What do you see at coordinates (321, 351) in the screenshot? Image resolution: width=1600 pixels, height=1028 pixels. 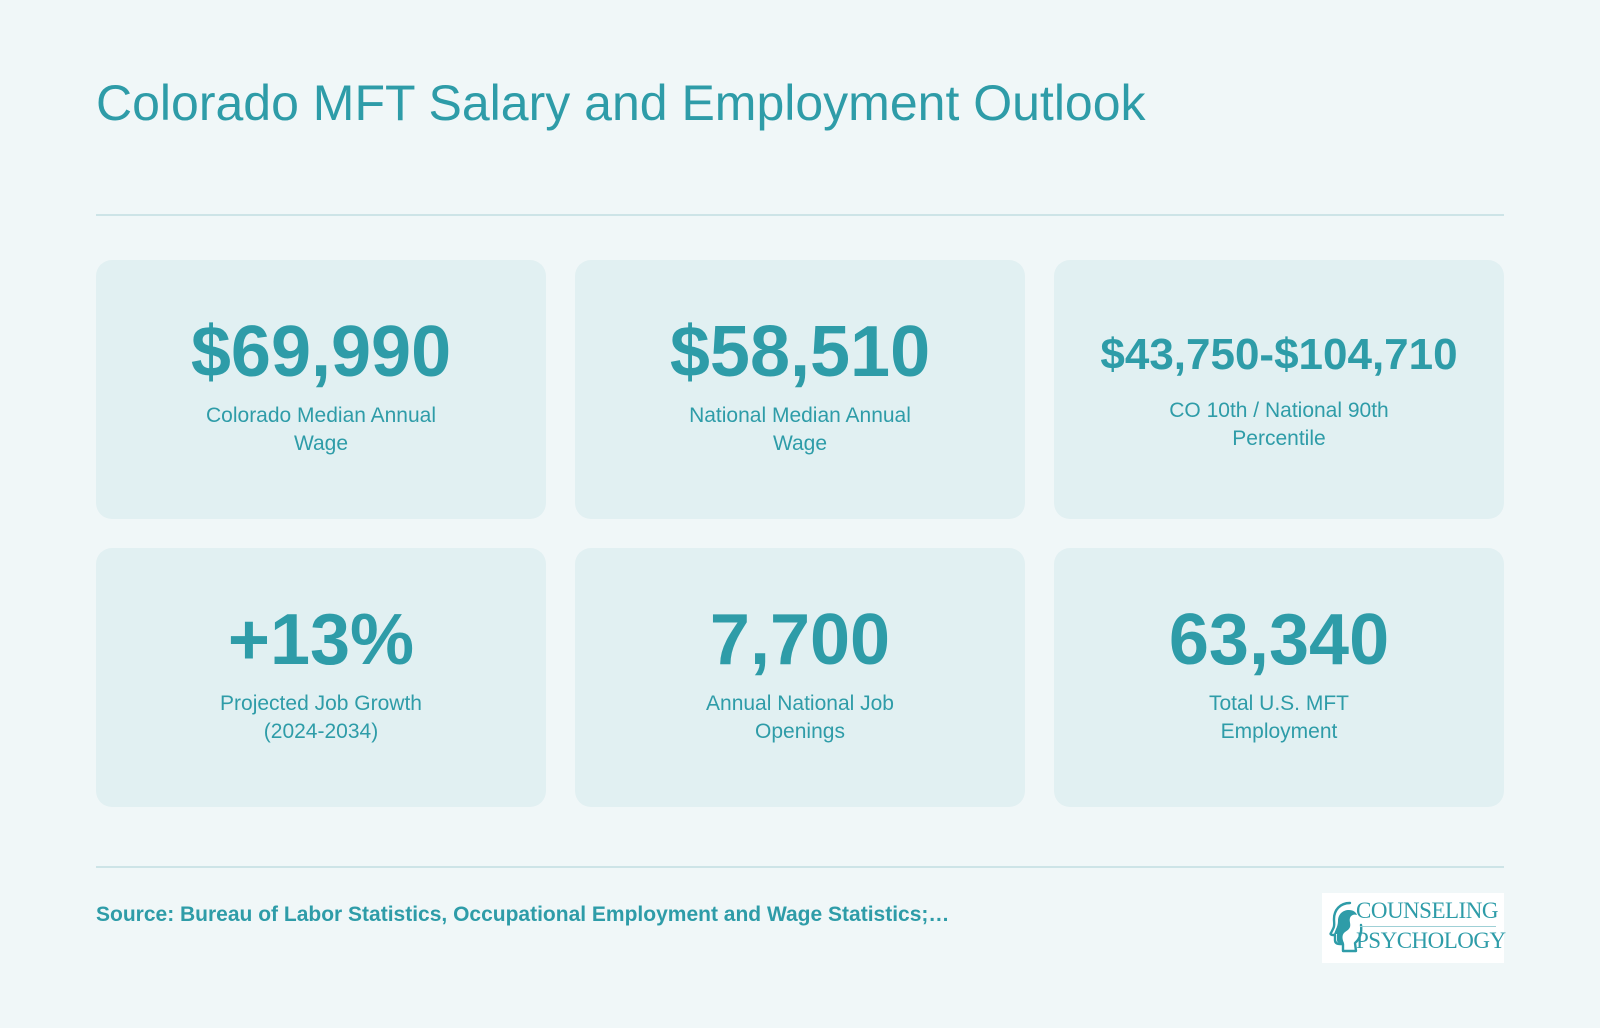 I see `stat-value: $69,990` at bounding box center [321, 351].